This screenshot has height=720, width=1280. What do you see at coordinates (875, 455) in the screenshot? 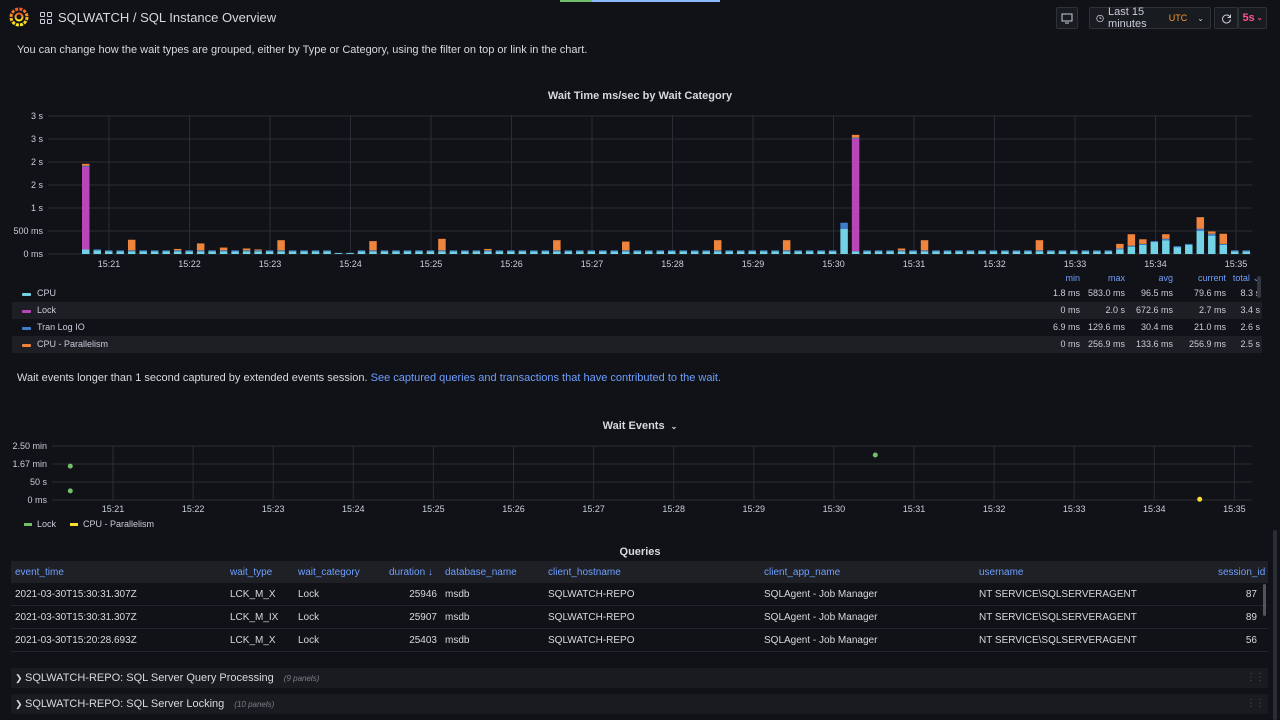
I see `data-point` at bounding box center [875, 455].